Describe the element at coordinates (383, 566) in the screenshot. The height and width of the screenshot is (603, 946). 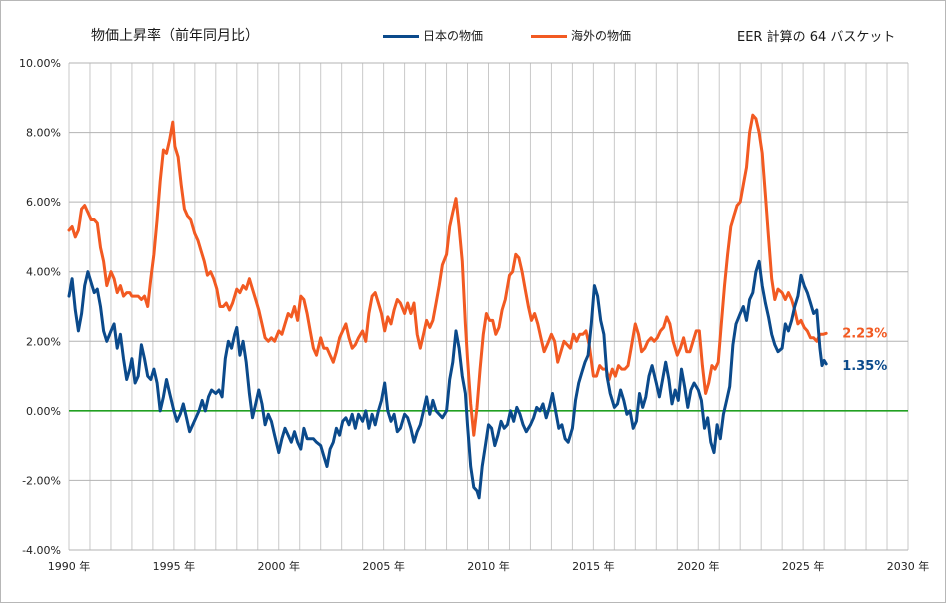
I see `x-tick-label: 2005 年` at that location.